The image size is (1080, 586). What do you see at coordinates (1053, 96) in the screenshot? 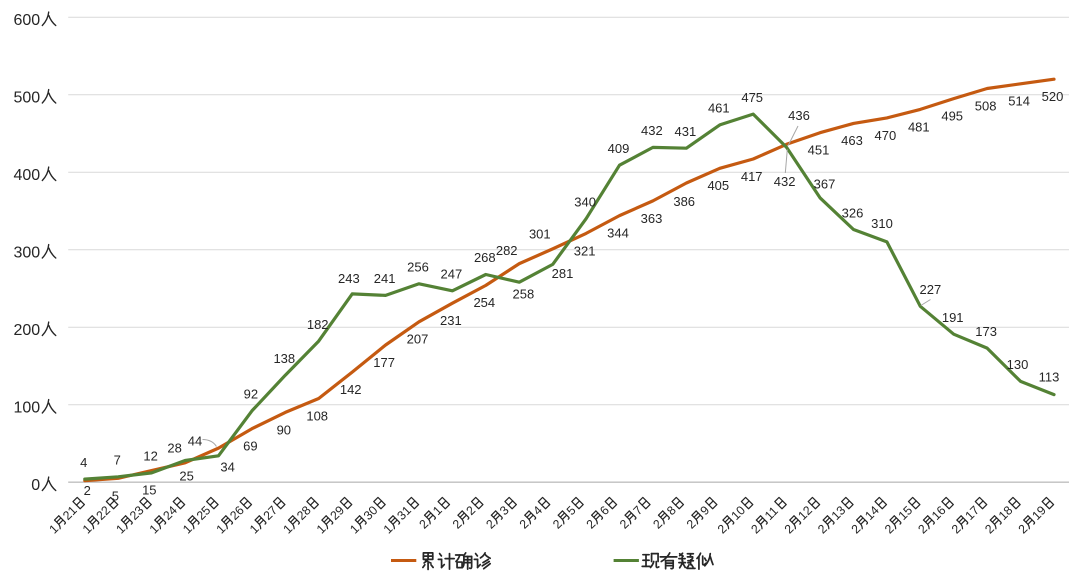
I see `svg-text: 520` at bounding box center [1053, 96].